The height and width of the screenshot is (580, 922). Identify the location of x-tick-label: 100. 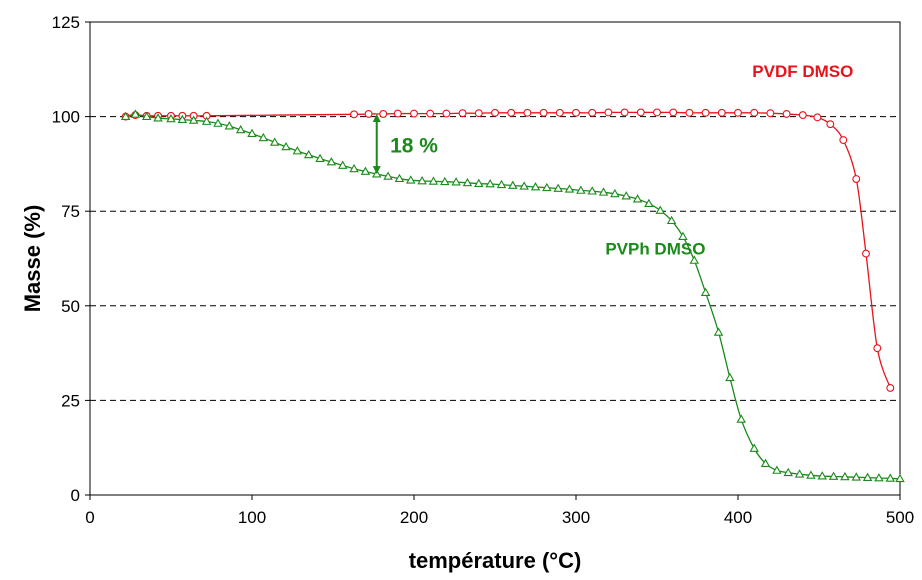
(252, 517).